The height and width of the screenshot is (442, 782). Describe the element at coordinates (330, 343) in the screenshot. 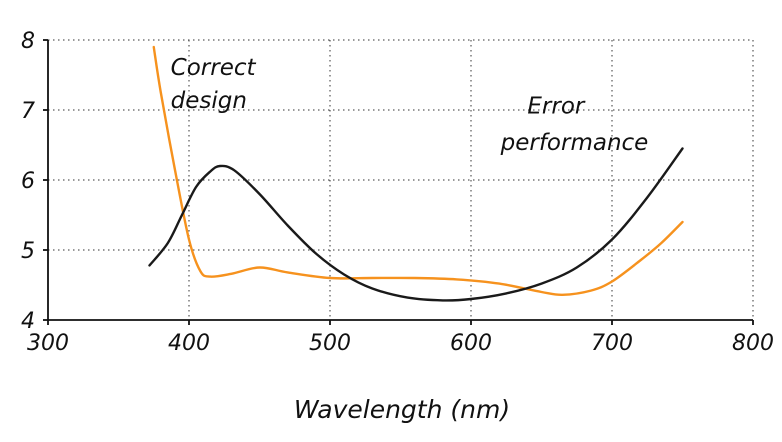

I see `x-tick-label: 500` at that location.